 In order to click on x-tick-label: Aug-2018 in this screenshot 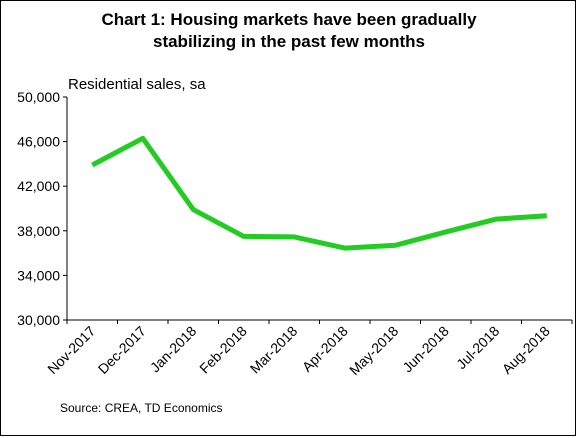, I will do `click(526, 350)`.